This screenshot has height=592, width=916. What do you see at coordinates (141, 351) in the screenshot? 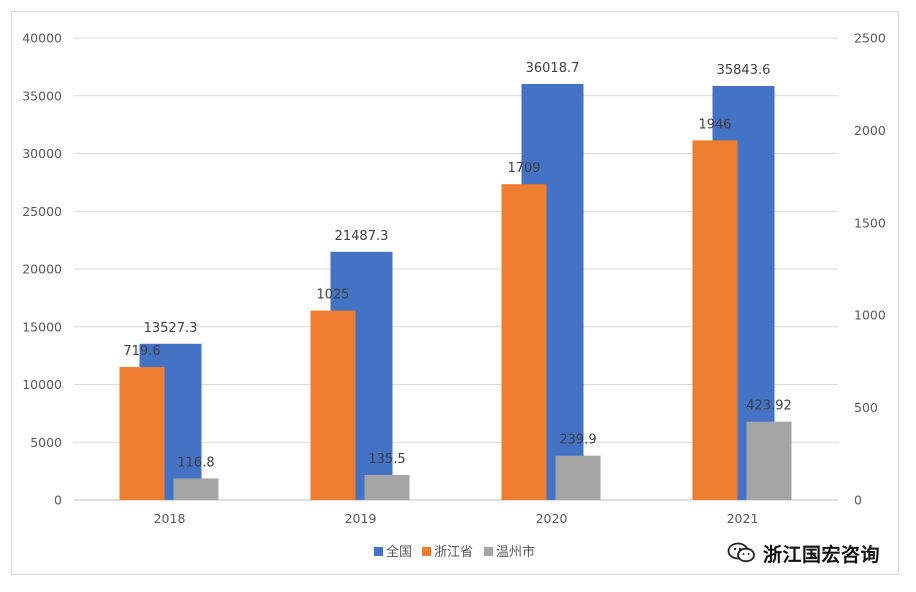
I see `data-label-zhejiang: 719.6` at bounding box center [141, 351].